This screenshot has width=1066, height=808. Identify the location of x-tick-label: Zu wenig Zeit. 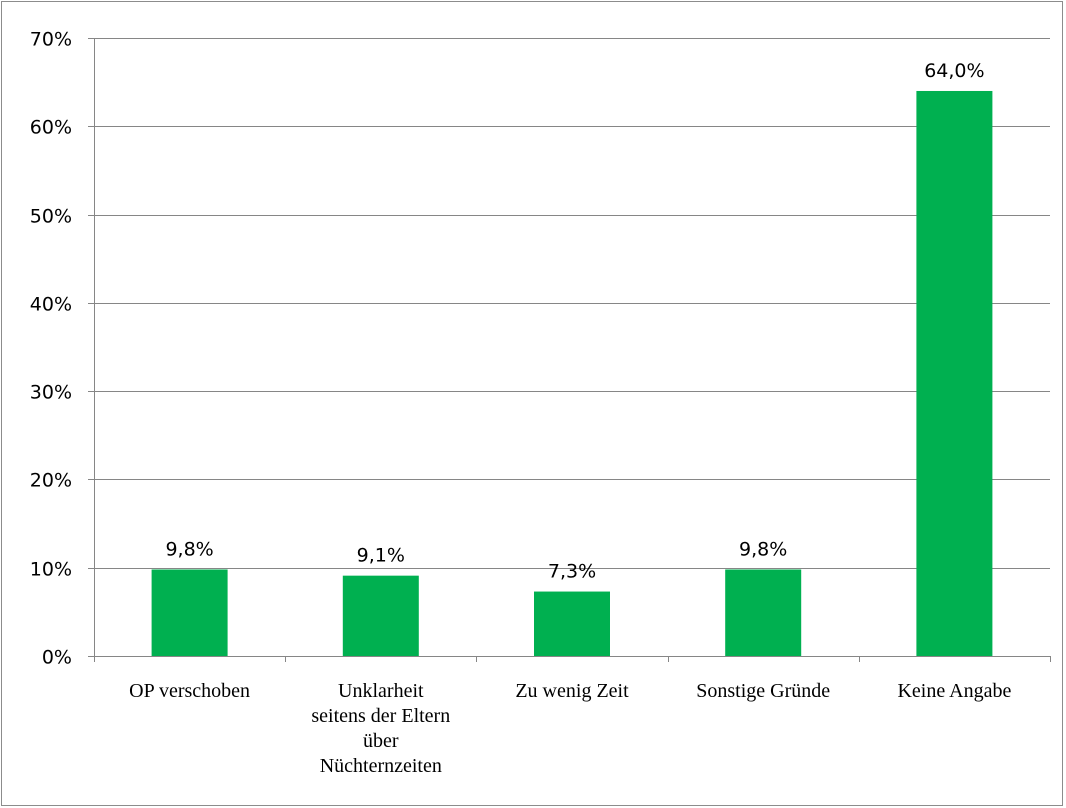
(572, 691).